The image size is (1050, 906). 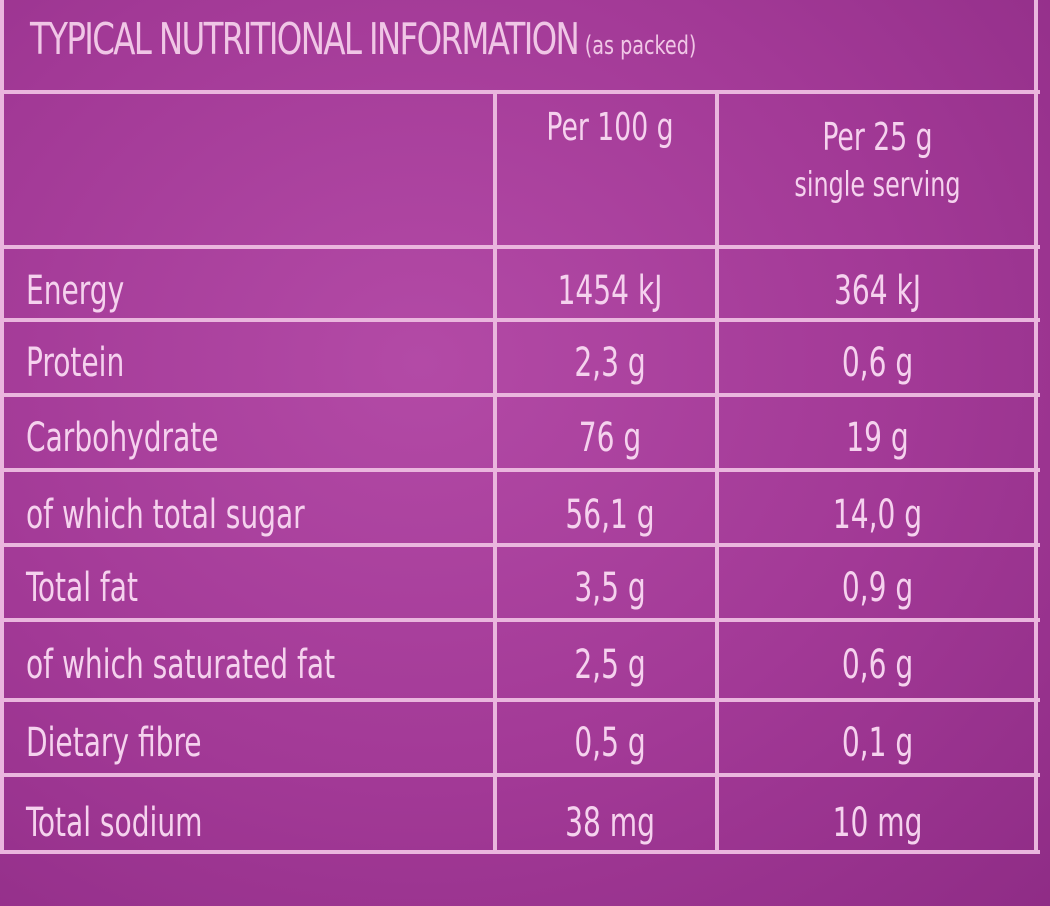 What do you see at coordinates (610, 515) in the screenshot?
I see `value-per-100g: 56,1 g` at bounding box center [610, 515].